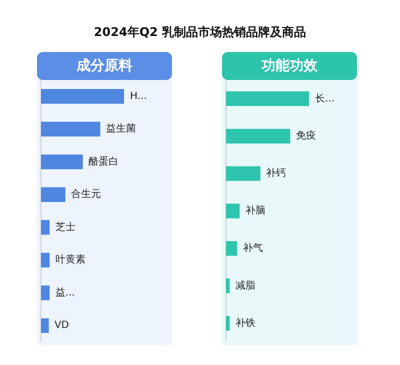  What do you see at coordinates (103, 161) in the screenshot?
I see `y-tick-label: 酪蛋白` at bounding box center [103, 161].